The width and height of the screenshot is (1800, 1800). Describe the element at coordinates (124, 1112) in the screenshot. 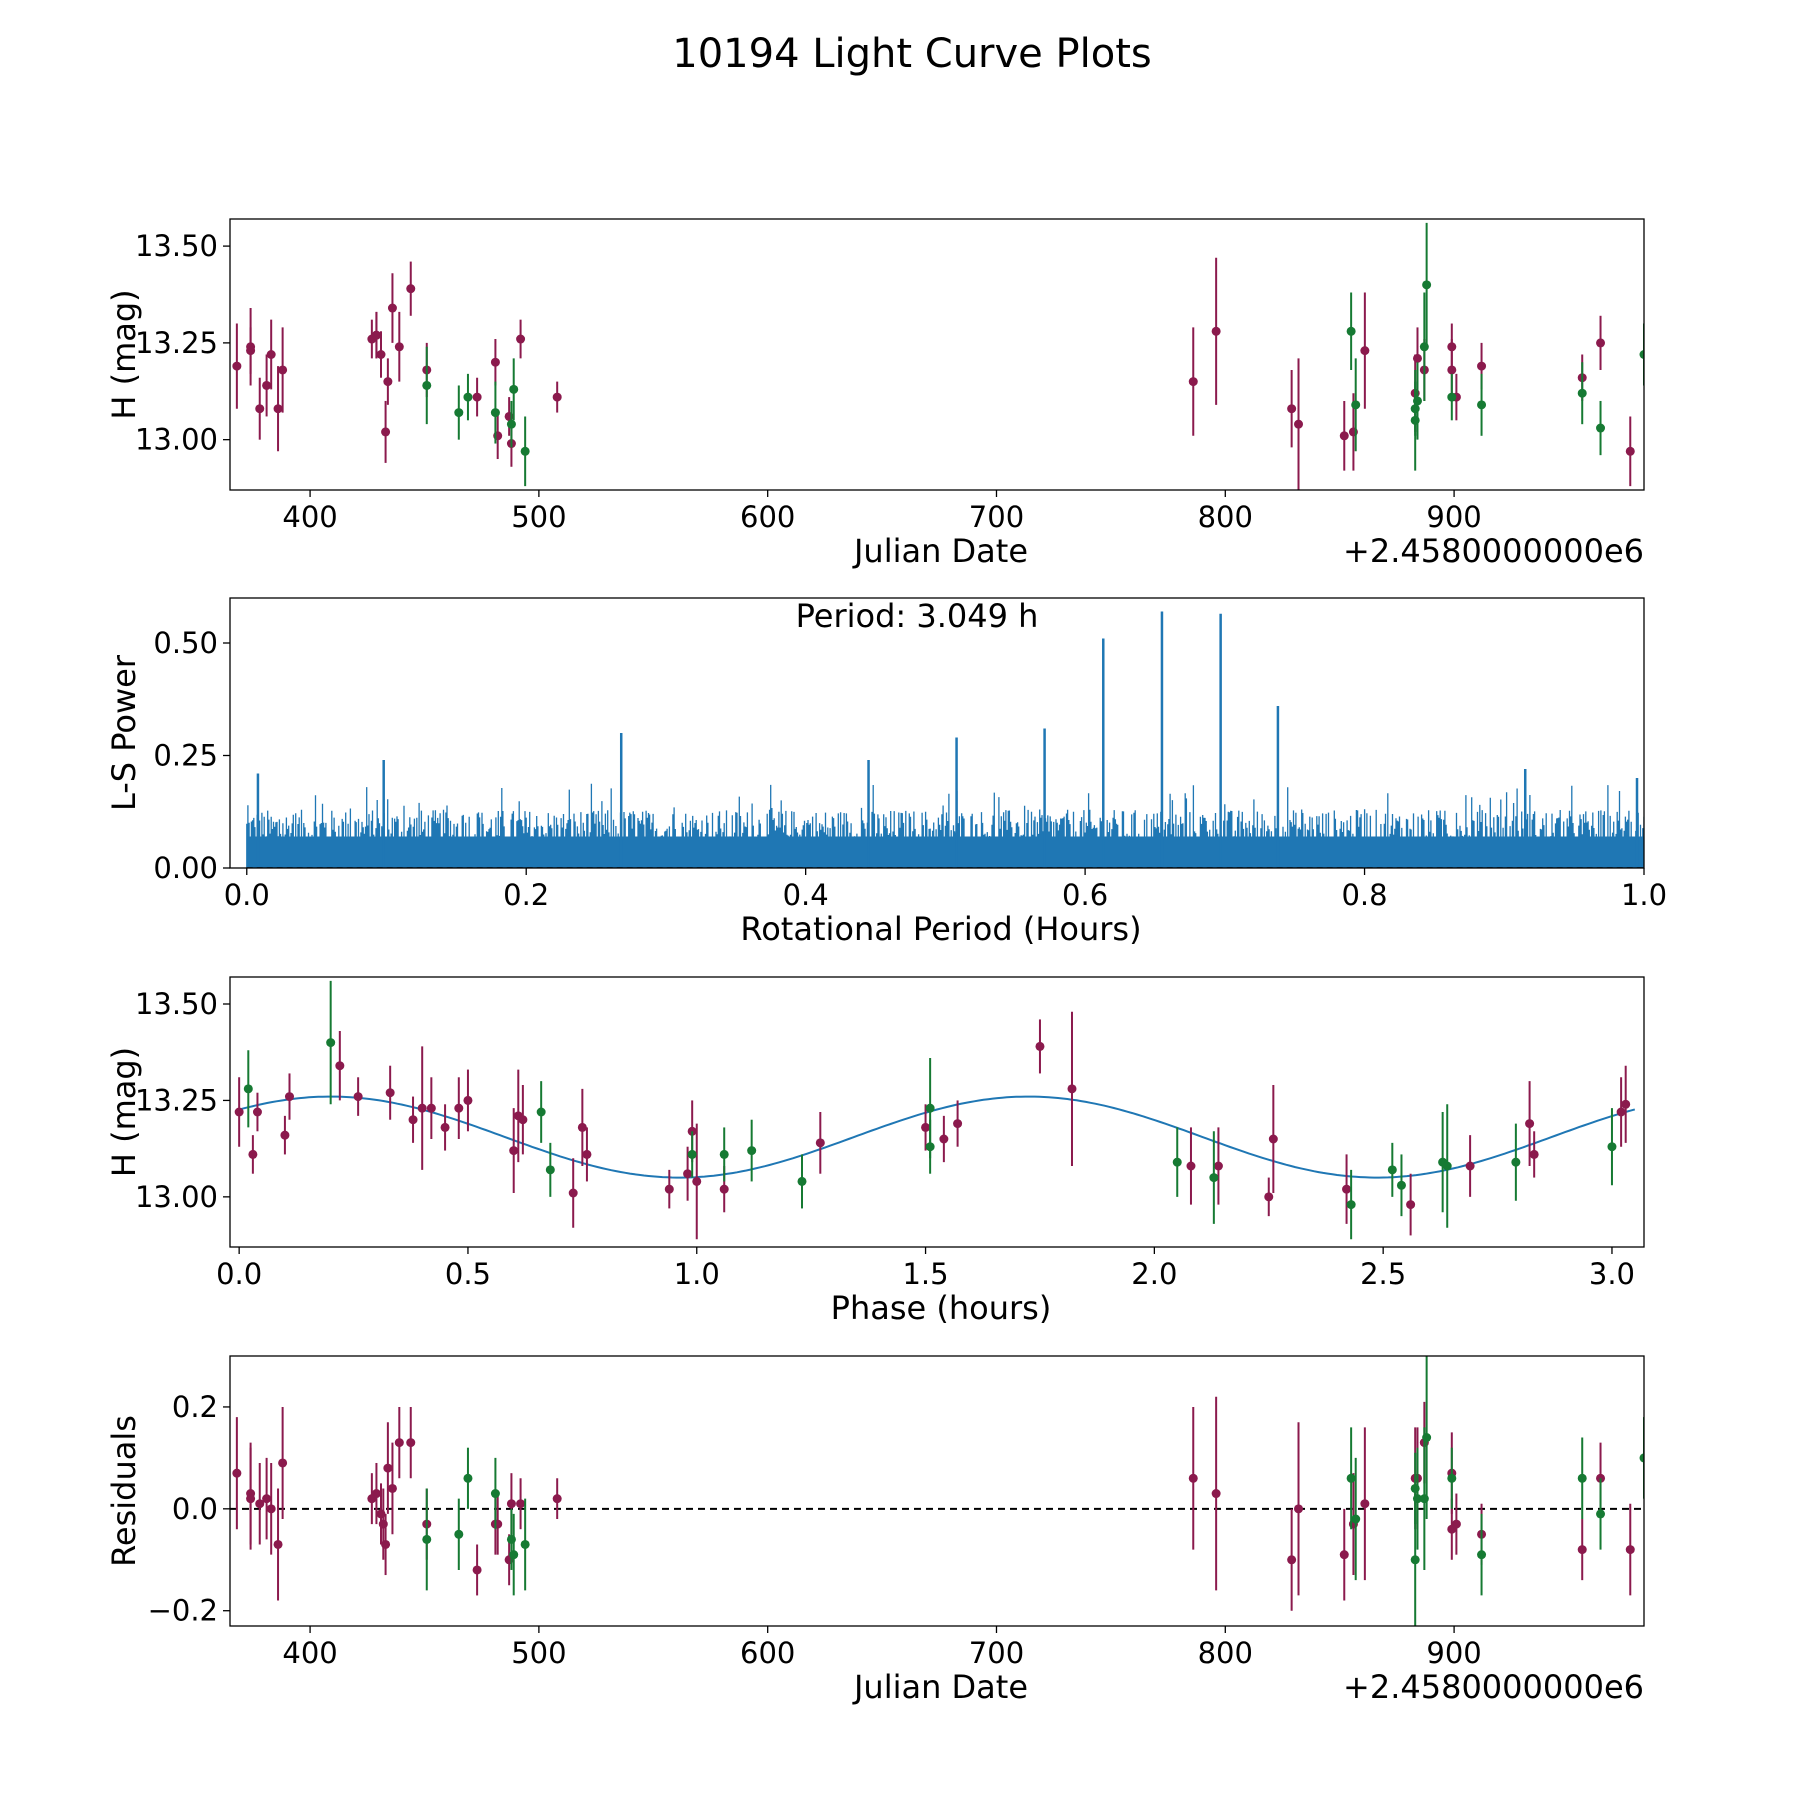

I see `phased-ylabel: H (mag)` at that location.